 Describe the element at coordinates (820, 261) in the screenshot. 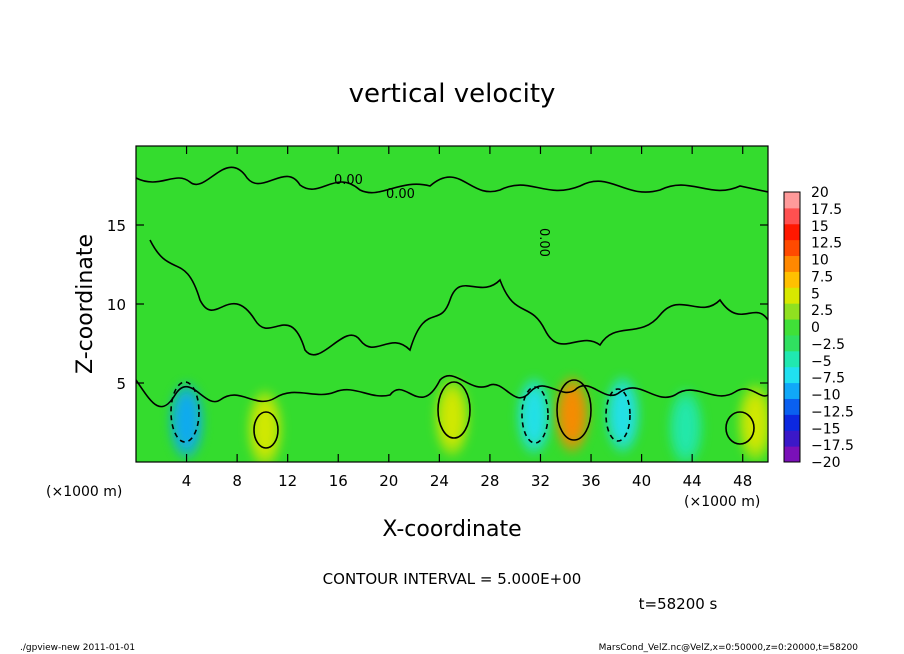

I see `colorbar-label: 10` at that location.